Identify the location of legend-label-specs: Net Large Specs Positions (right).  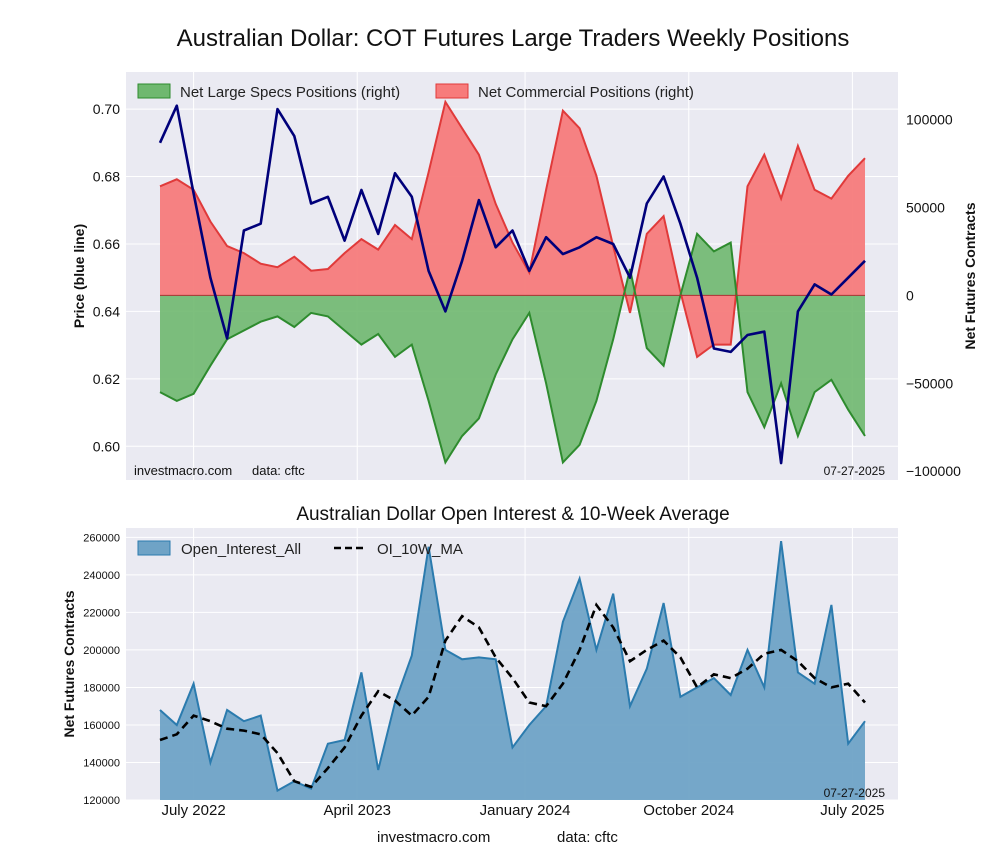
(290, 92).